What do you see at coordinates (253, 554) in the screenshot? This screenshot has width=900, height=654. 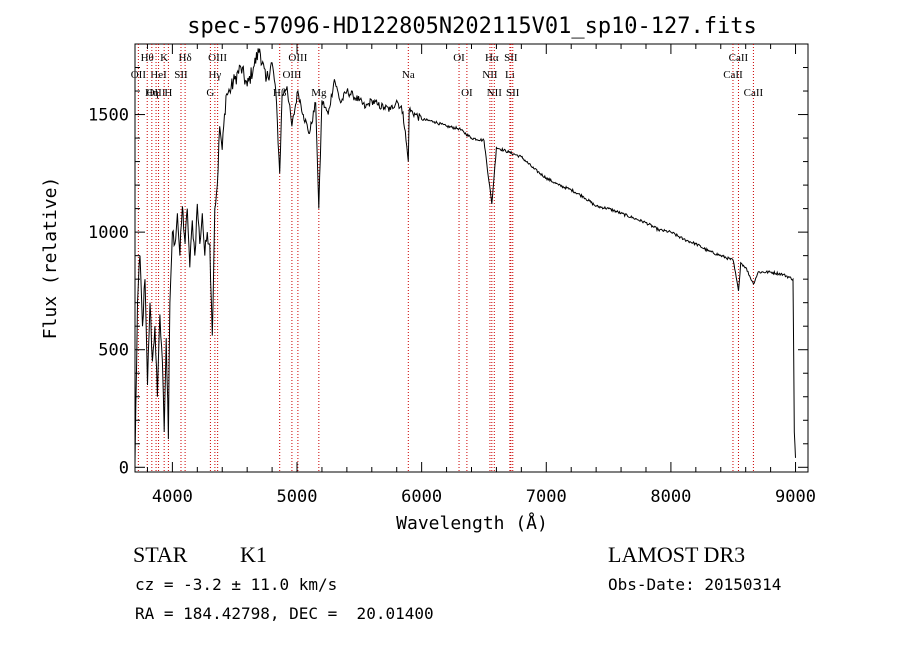 I see `object-subclass: K1` at bounding box center [253, 554].